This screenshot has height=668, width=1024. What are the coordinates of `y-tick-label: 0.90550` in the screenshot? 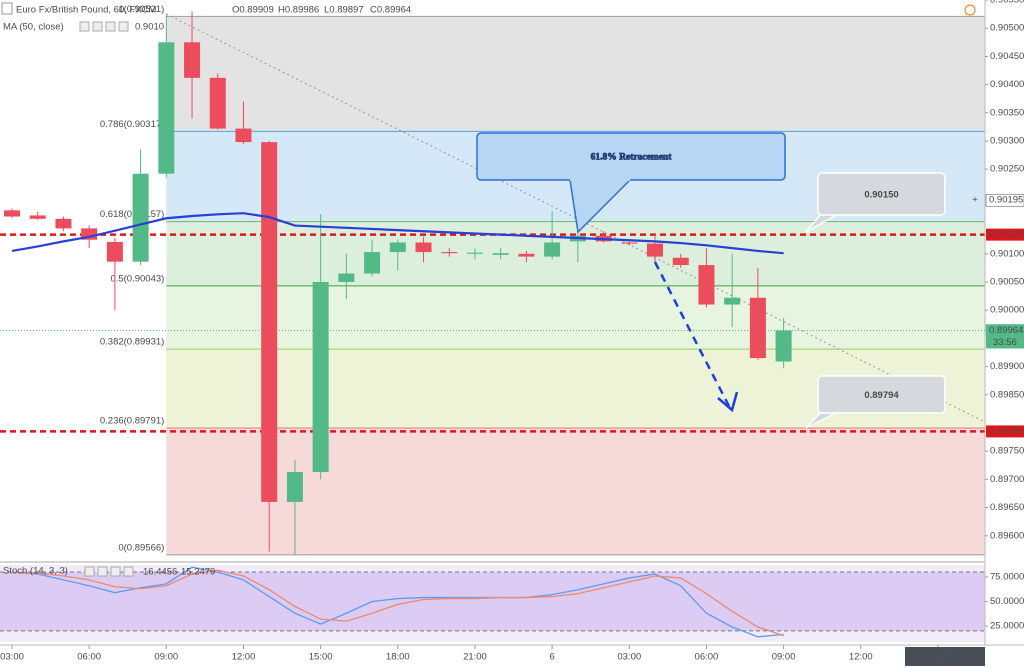 It's located at (1007, 3).